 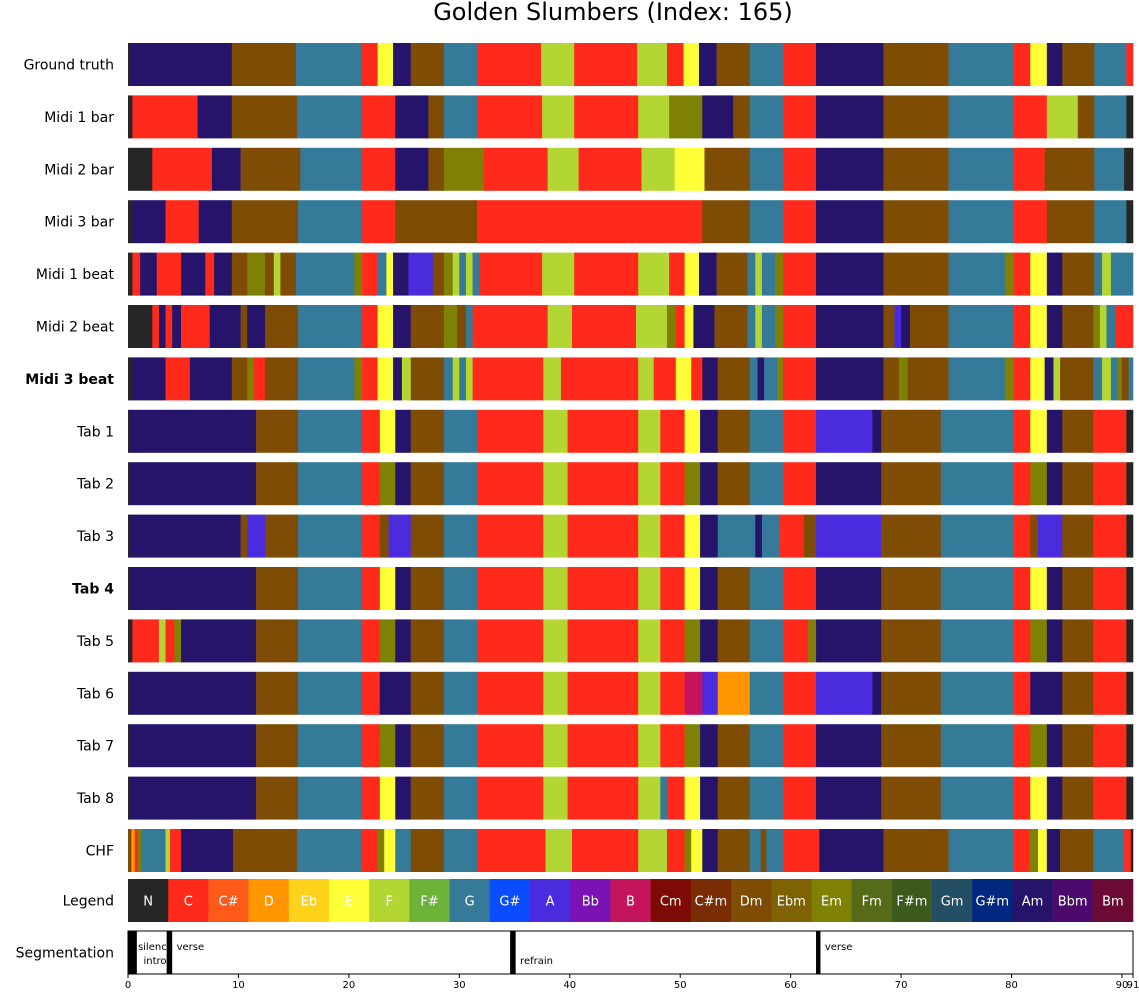 What do you see at coordinates (470, 900) in the screenshot?
I see `legend-swatch-g` at bounding box center [470, 900].